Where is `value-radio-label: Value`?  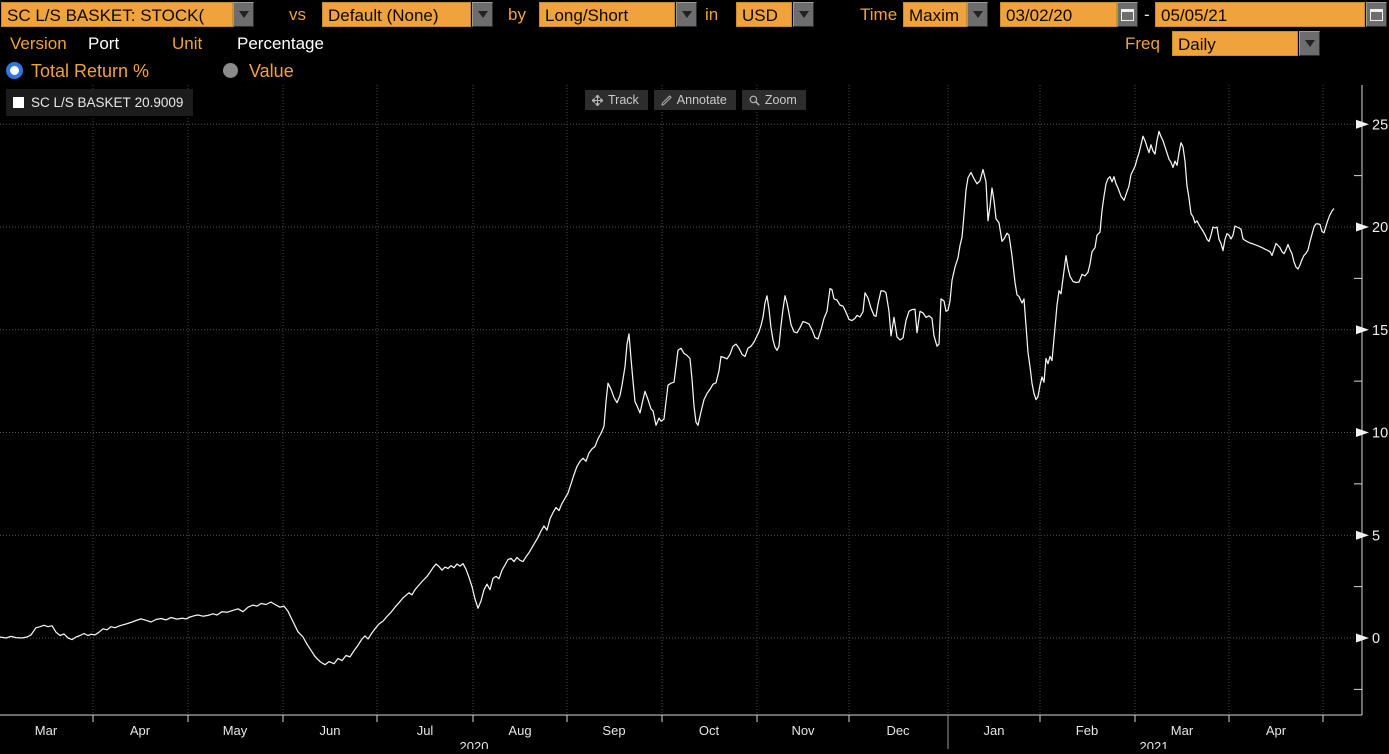 value-radio-label: Value is located at coordinates (271, 71).